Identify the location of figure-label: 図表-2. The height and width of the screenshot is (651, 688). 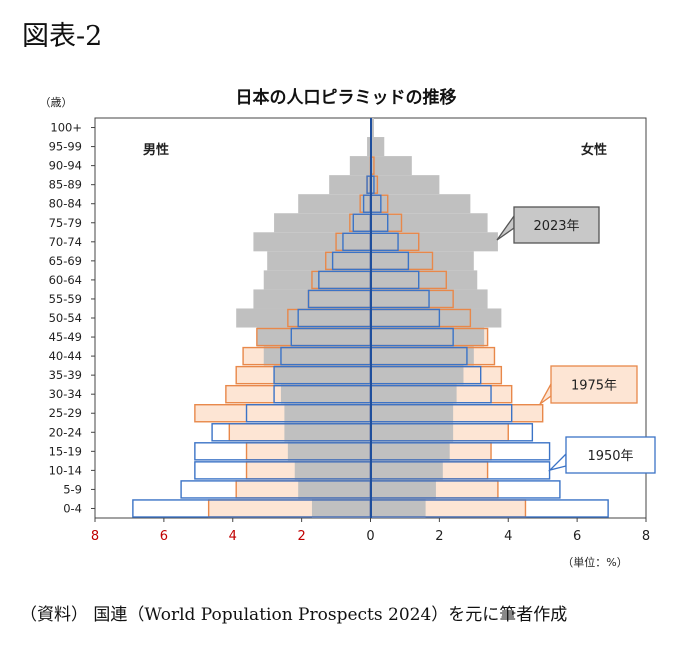
(62, 36).